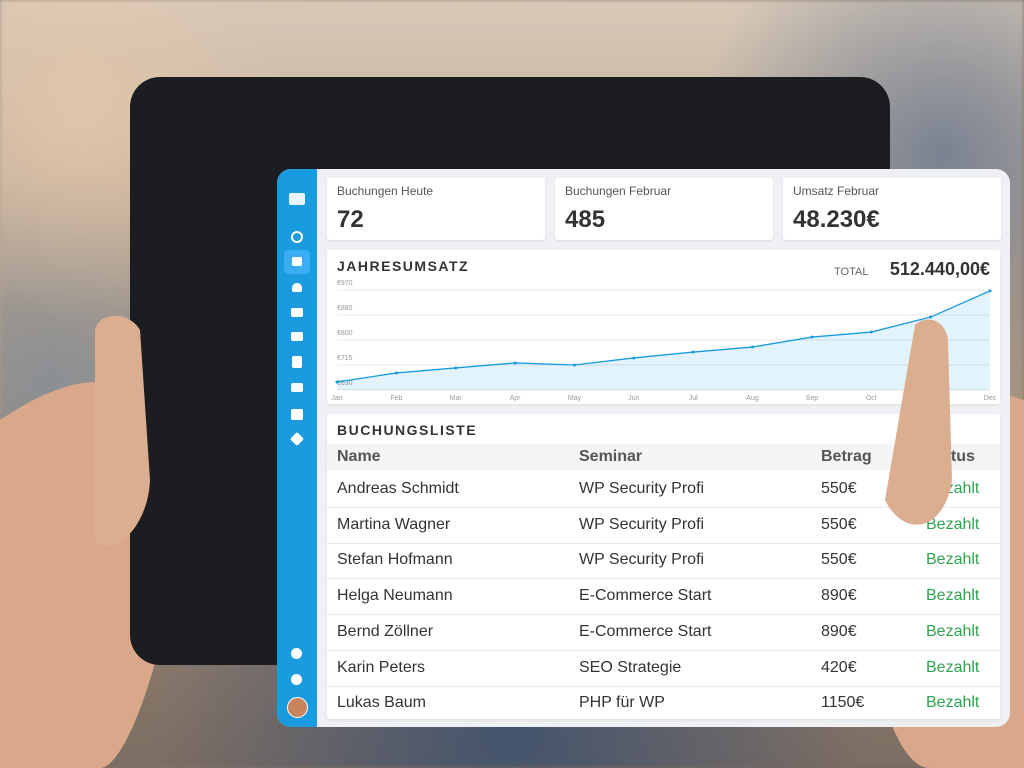 The image size is (1024, 768). I want to click on kpi-label: Buchungen Februar, so click(618, 191).